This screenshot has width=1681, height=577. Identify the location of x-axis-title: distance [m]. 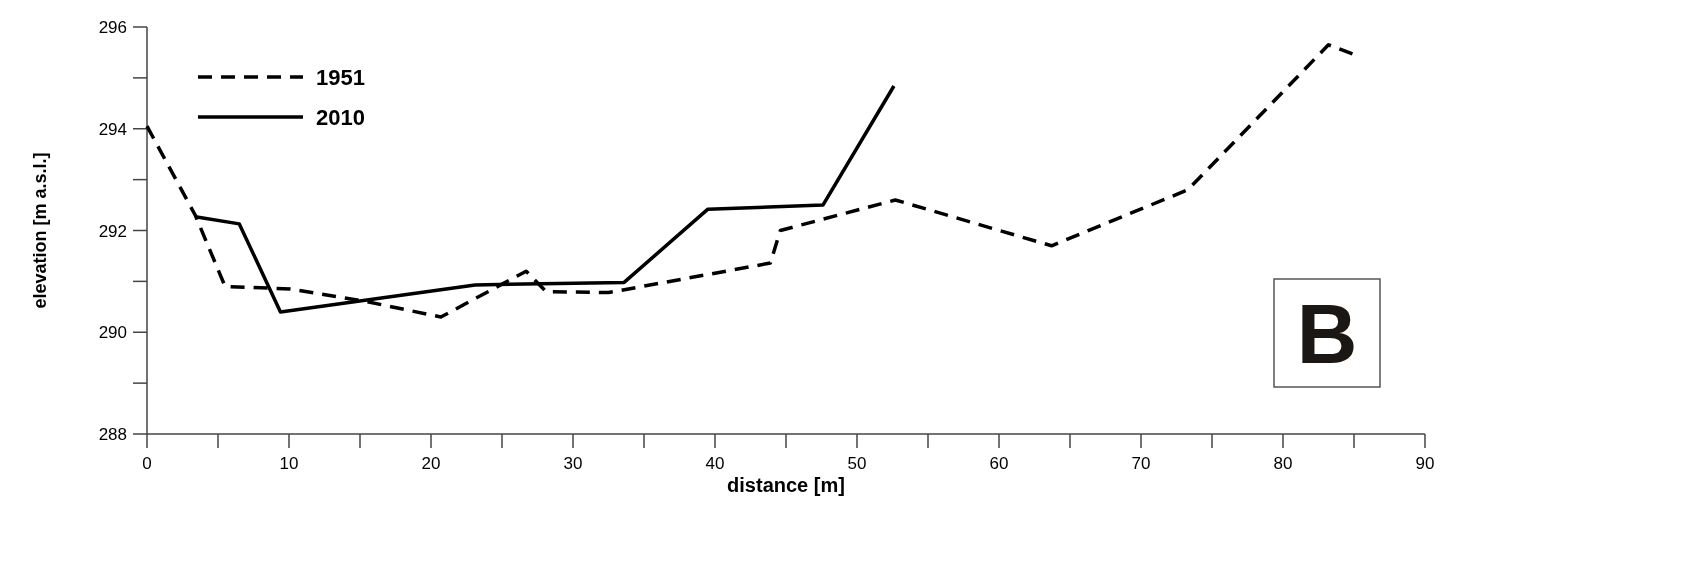
(786, 485).